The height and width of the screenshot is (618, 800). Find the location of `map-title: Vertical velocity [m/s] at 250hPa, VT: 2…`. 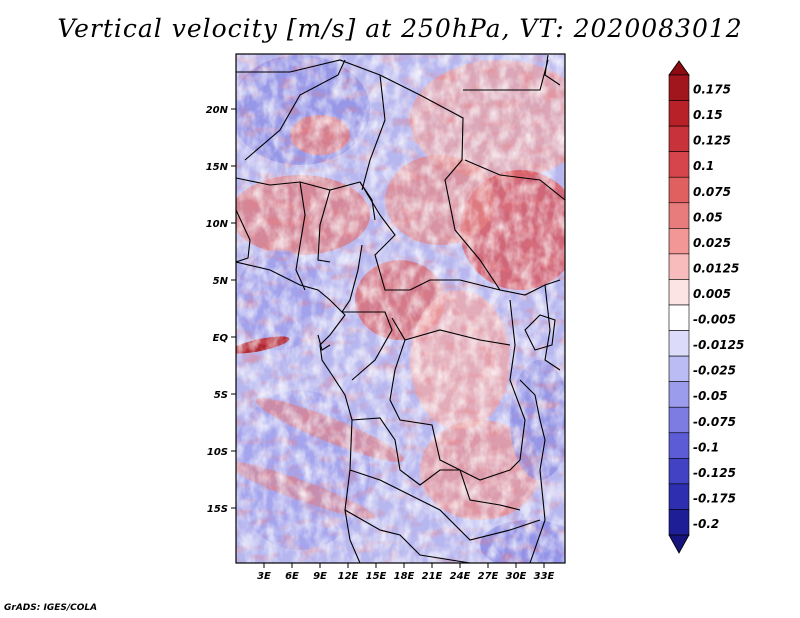

map-title: Vertical velocity [m/s] at 250hPa, VT: 2… is located at coordinates (400, 28).